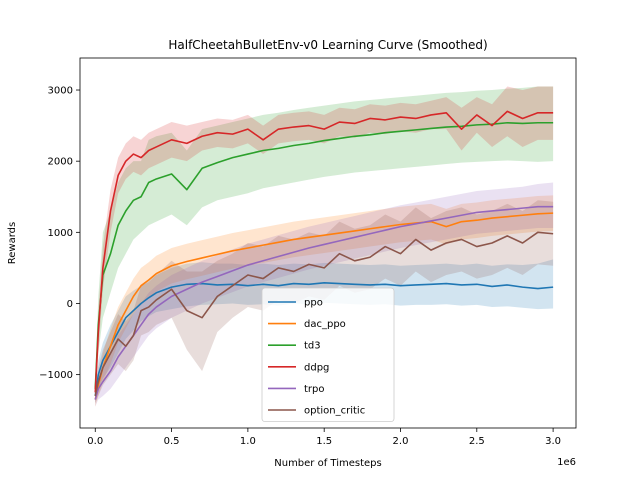 The height and width of the screenshot is (480, 640). Describe the element at coordinates (316, 367) in the screenshot. I see `legend-label-ddpg: ddpg` at that location.